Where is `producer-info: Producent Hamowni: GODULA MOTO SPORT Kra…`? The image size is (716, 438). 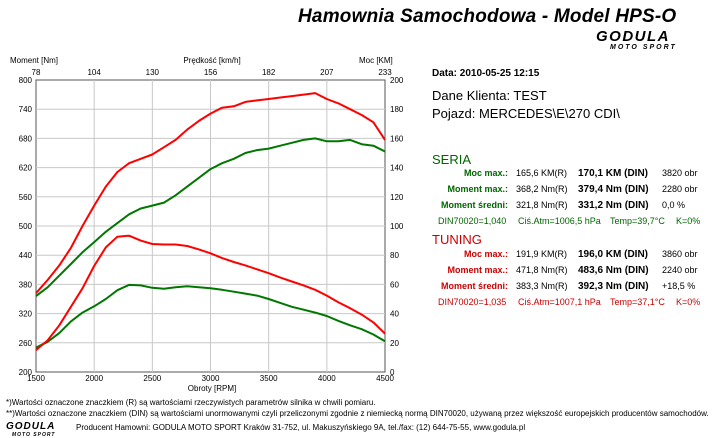 producer-info: Producent Hamowni: GODULA MOTO SPORT Kra… is located at coordinates (301, 427).